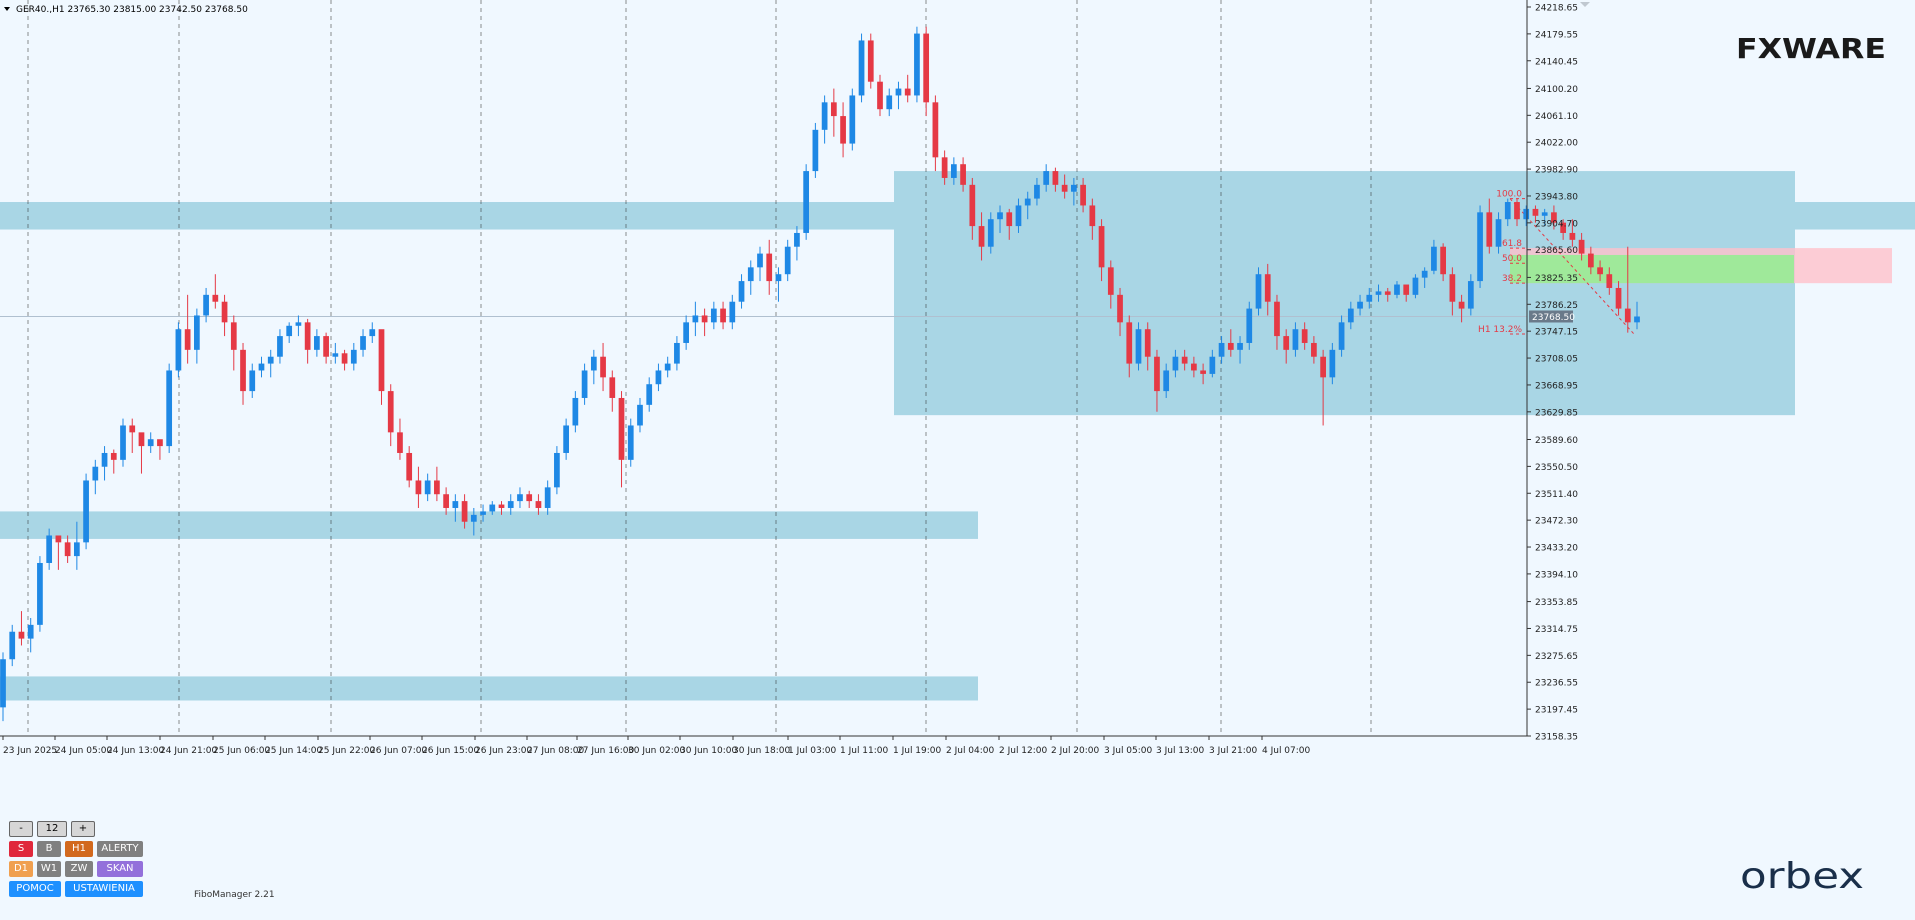 The height and width of the screenshot is (920, 1915). Describe the element at coordinates (21, 849) in the screenshot. I see `sell-button: S` at that location.